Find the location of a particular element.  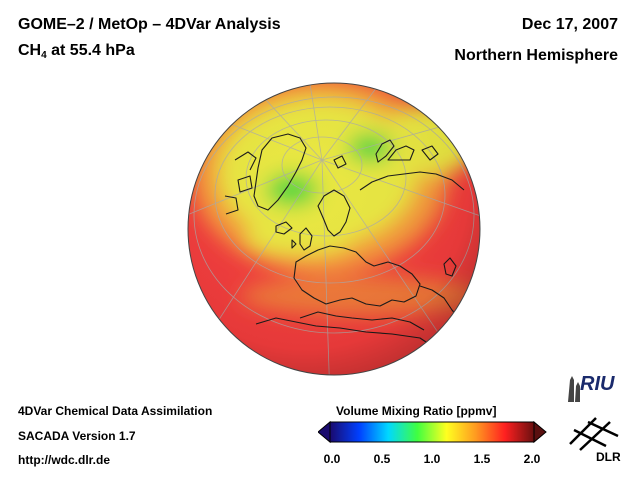

species-prefix: CH is located at coordinates (30, 50).